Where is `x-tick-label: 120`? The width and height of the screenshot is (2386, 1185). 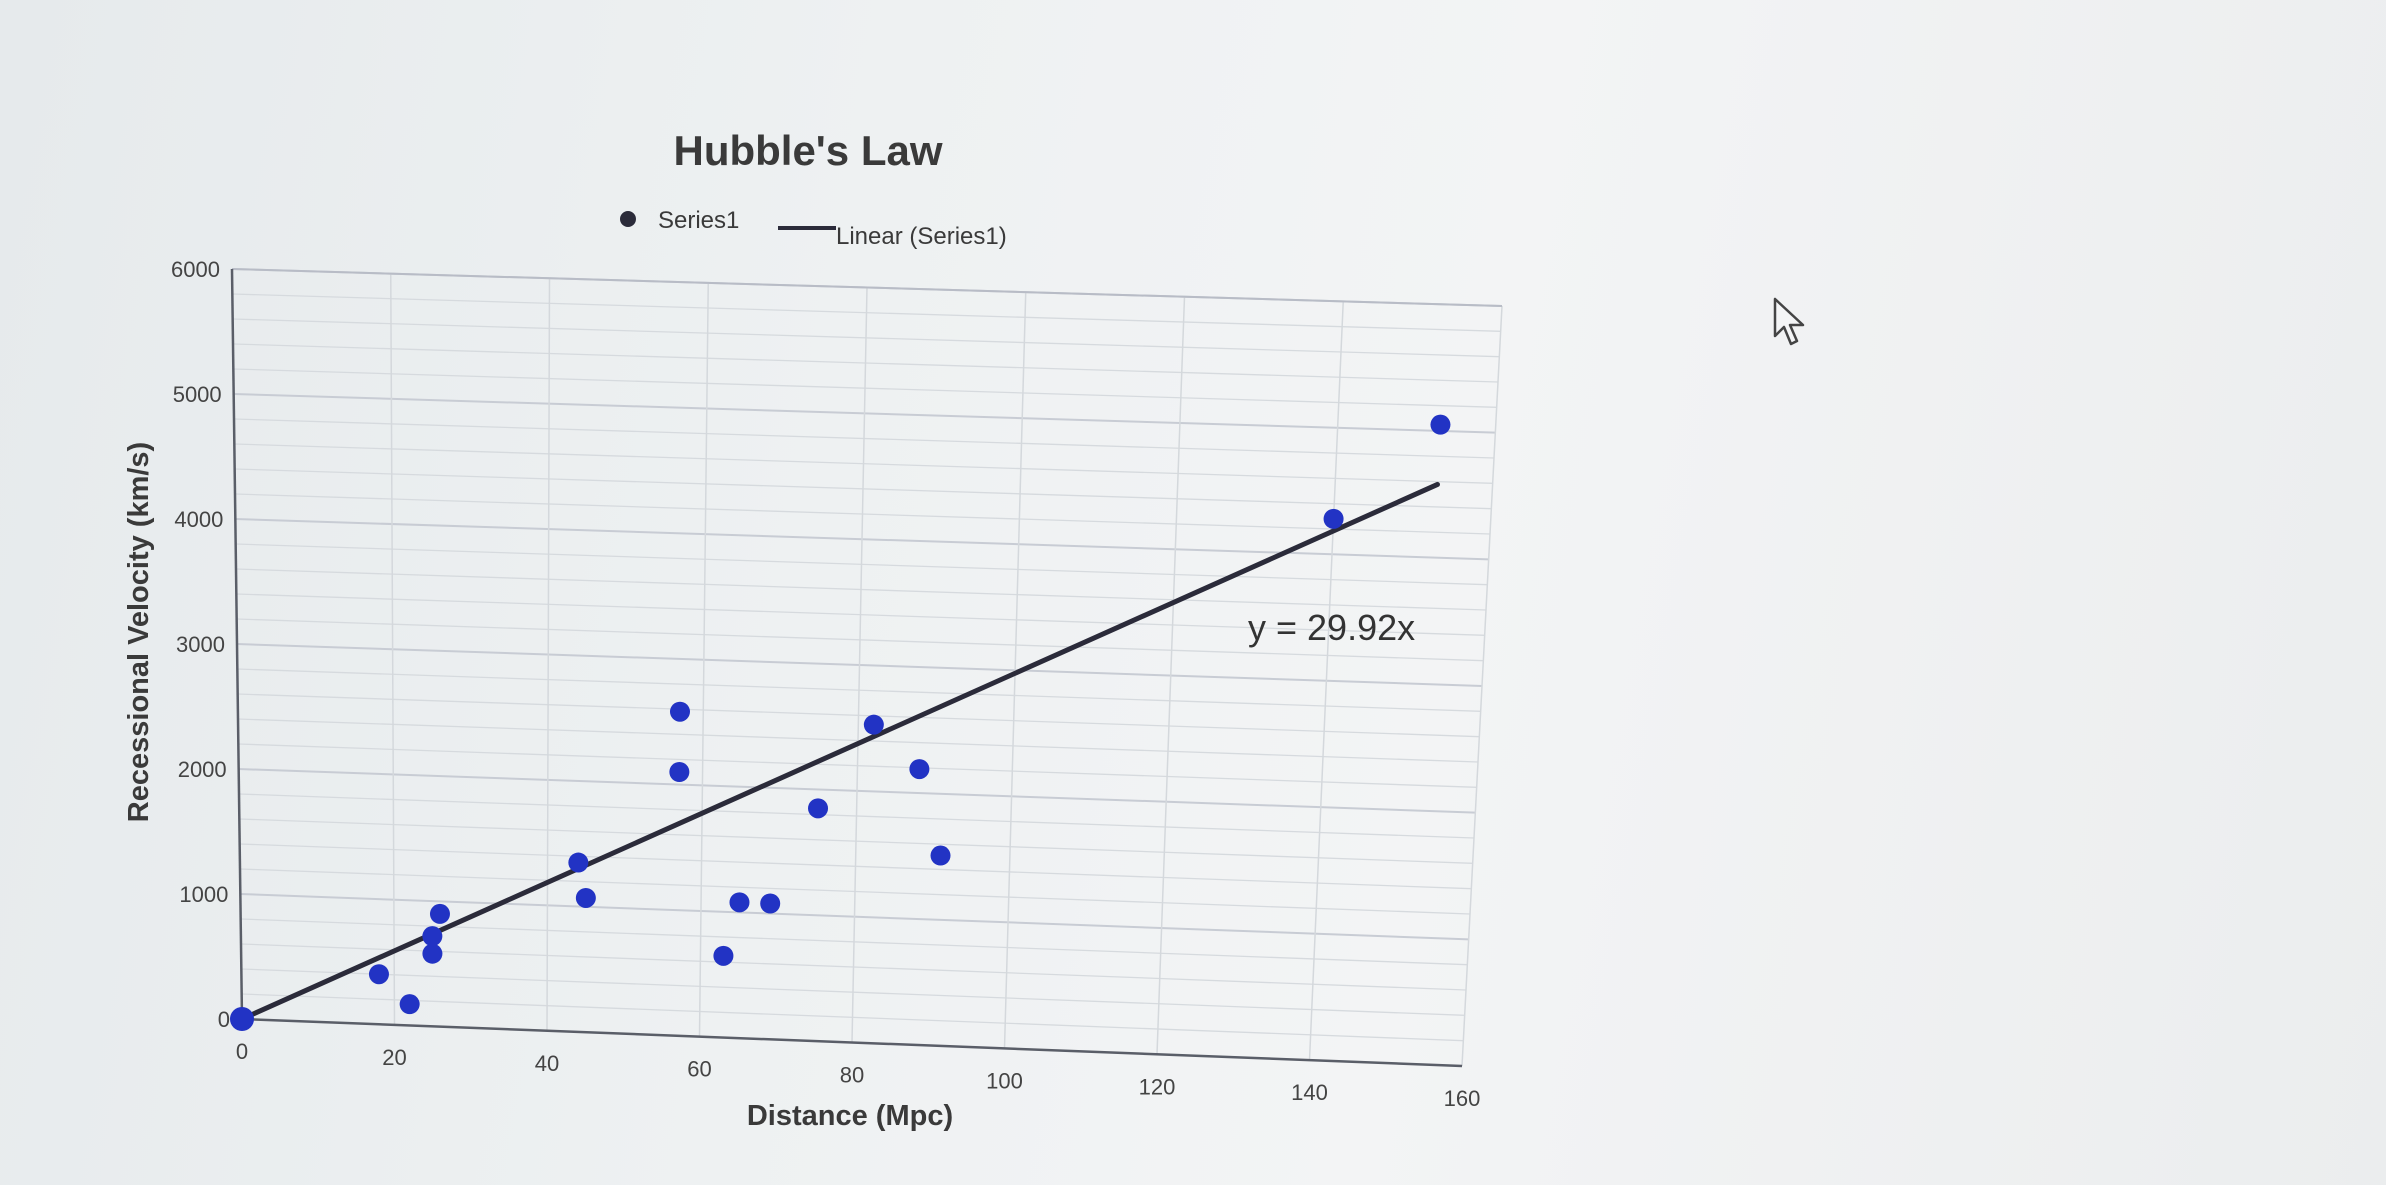
x-tick-label: 120 is located at coordinates (1157, 1086).